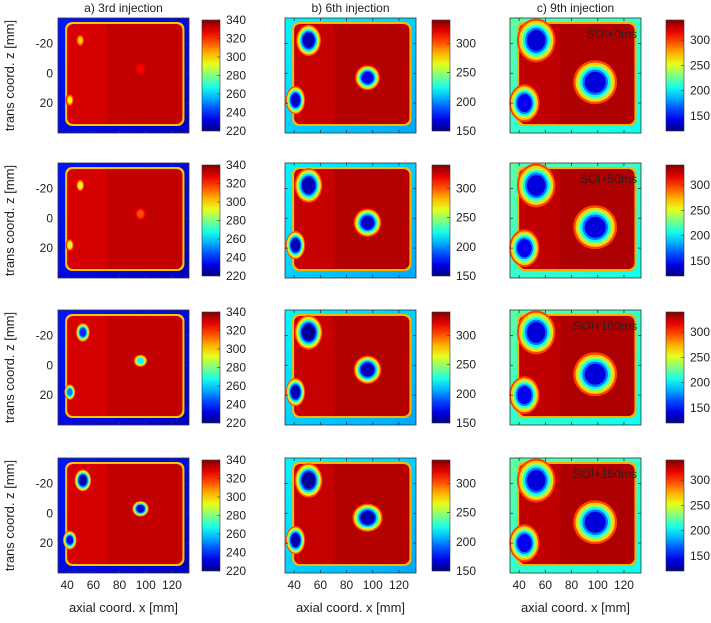 Image resolution: width=711 pixels, height=623 pixels. I want to click on heatmap-panel-r2-c2: 300 250 200 150, so click(380, 222).